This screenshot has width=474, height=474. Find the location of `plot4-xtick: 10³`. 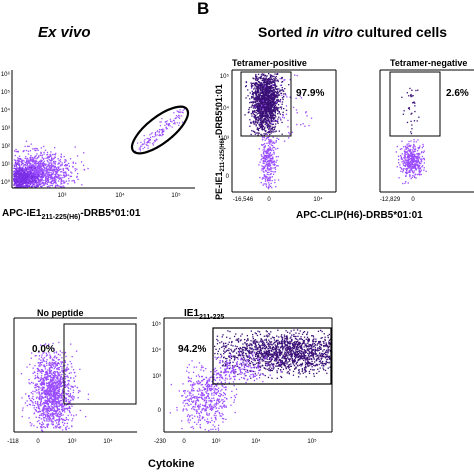

plot4-xtick: 10³ is located at coordinates (72, 442).